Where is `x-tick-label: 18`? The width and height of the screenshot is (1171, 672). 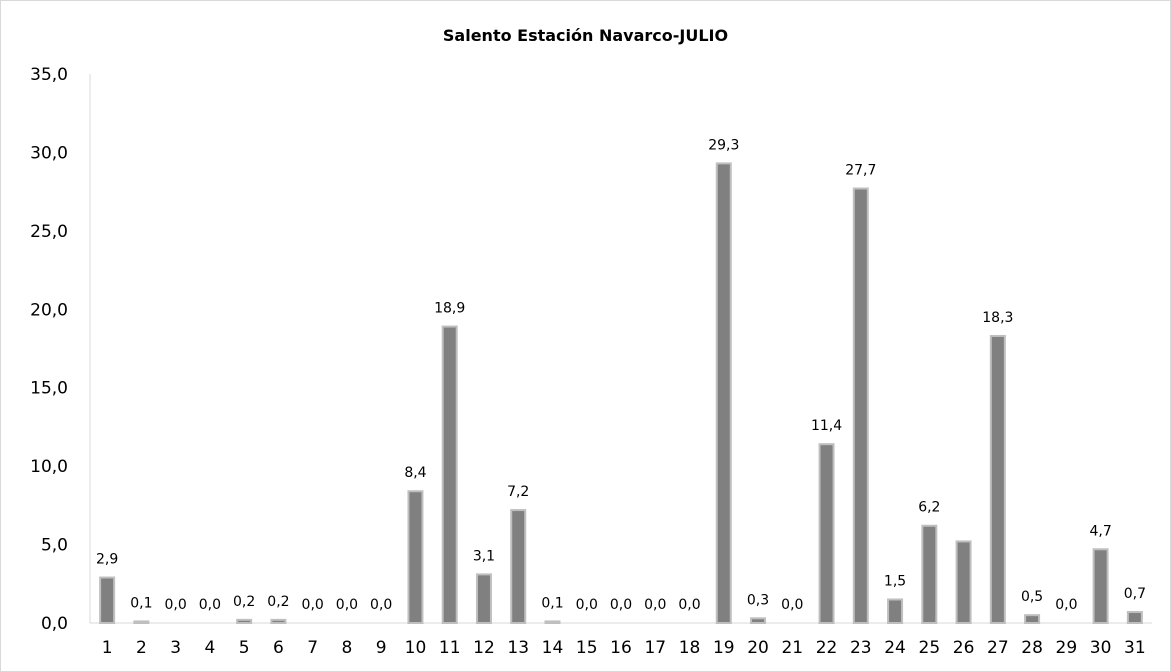 x-tick-label: 18 is located at coordinates (690, 648).